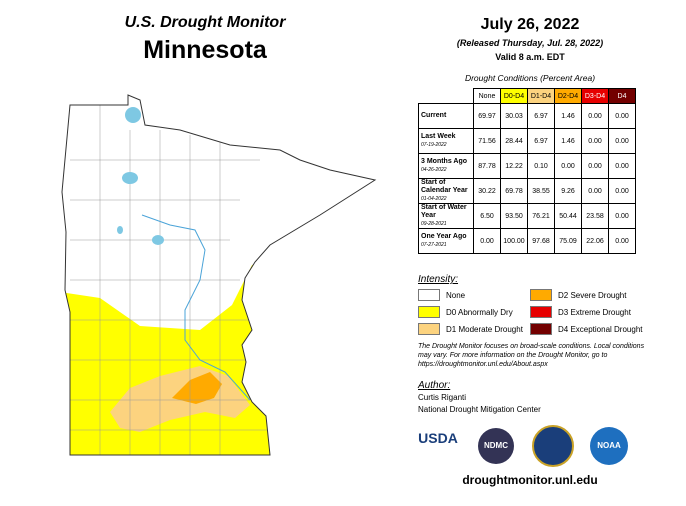 The height and width of the screenshot is (506, 686). I want to click on row-date: 04-26-2022, so click(434, 170).